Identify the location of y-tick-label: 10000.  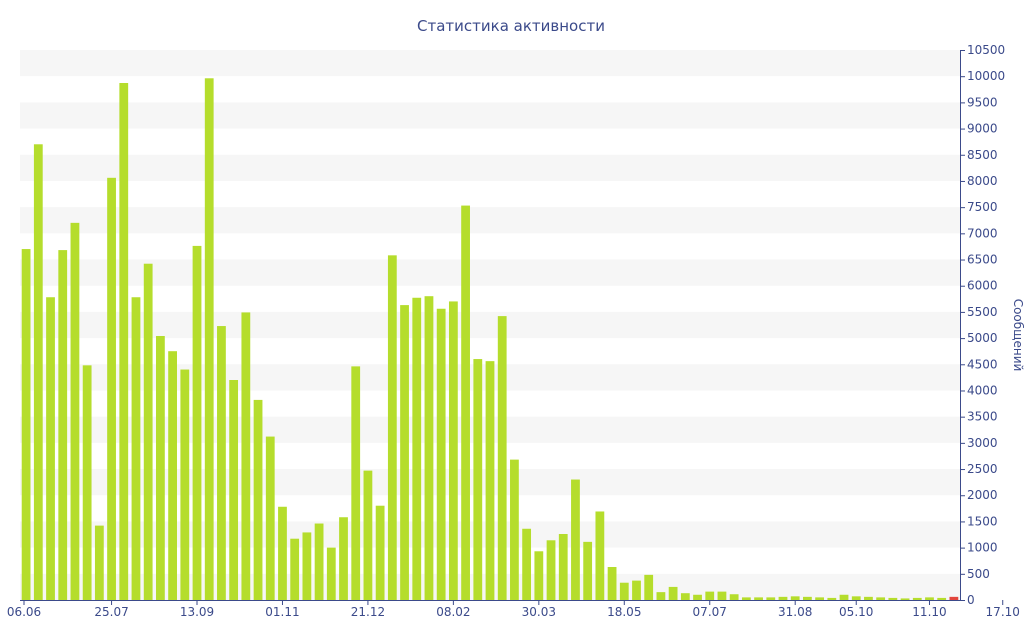
(986, 76).